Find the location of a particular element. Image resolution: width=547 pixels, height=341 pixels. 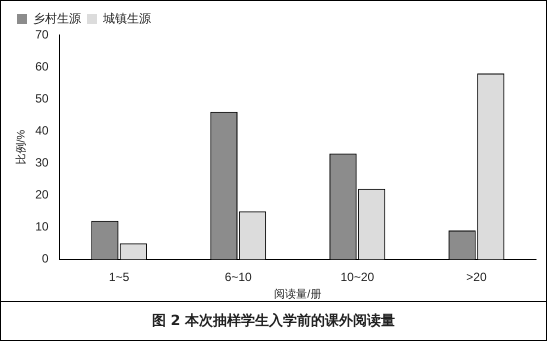

x-tick-label: 1~5 is located at coordinates (119, 277).